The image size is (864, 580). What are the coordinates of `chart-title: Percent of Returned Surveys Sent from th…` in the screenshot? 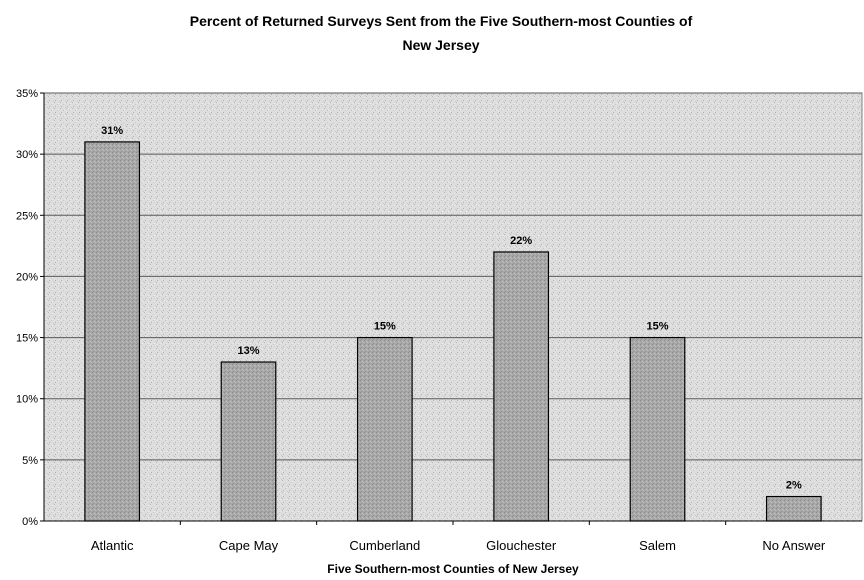 It's located at (441, 33).